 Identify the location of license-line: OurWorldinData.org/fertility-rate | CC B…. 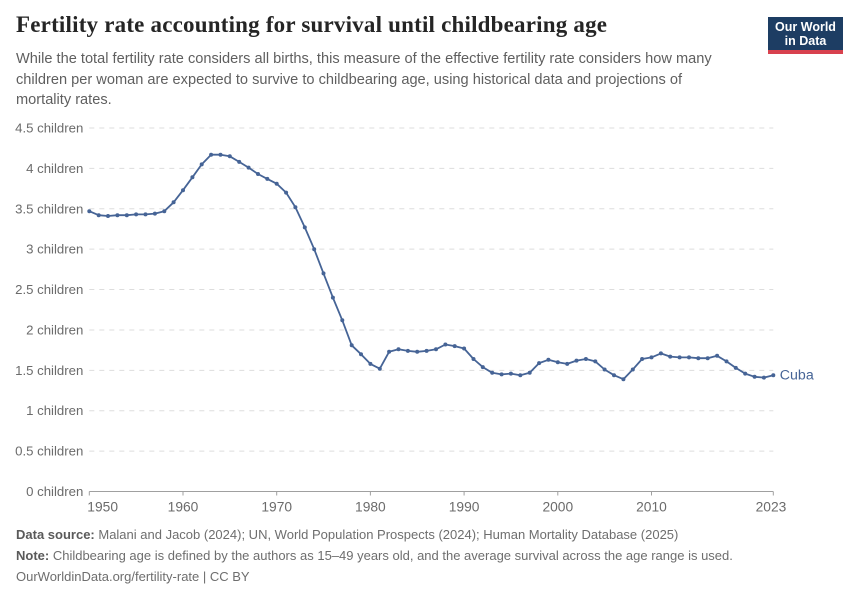
(133, 576).